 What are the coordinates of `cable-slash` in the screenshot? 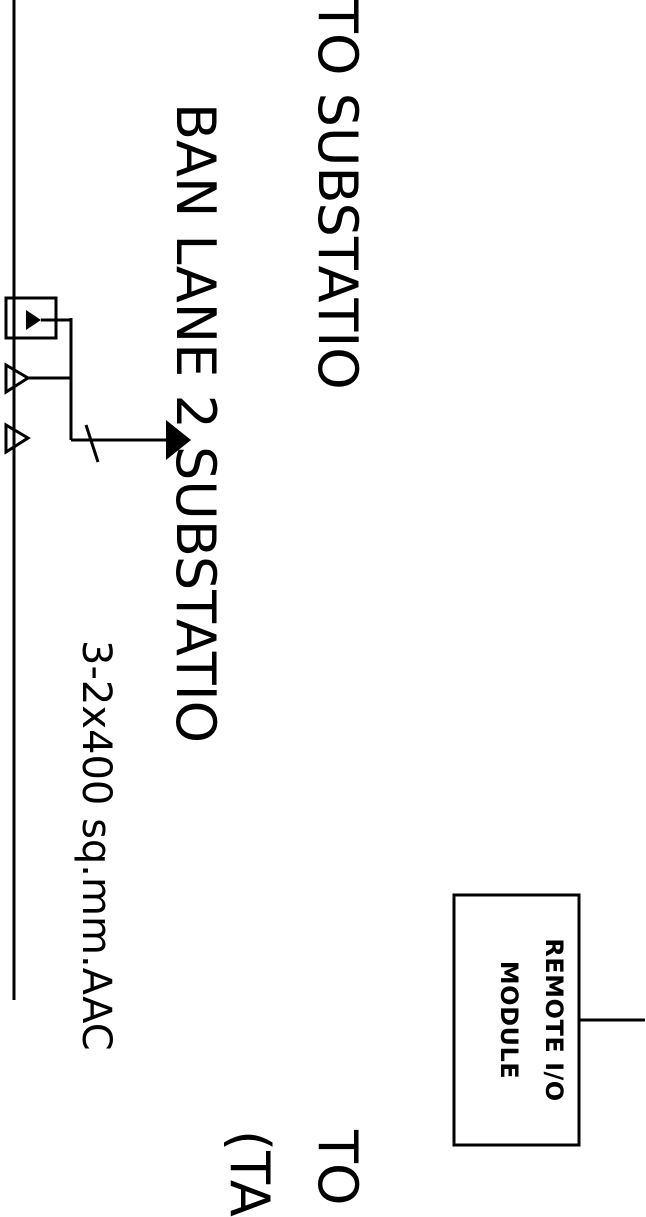 It's located at (92, 443).